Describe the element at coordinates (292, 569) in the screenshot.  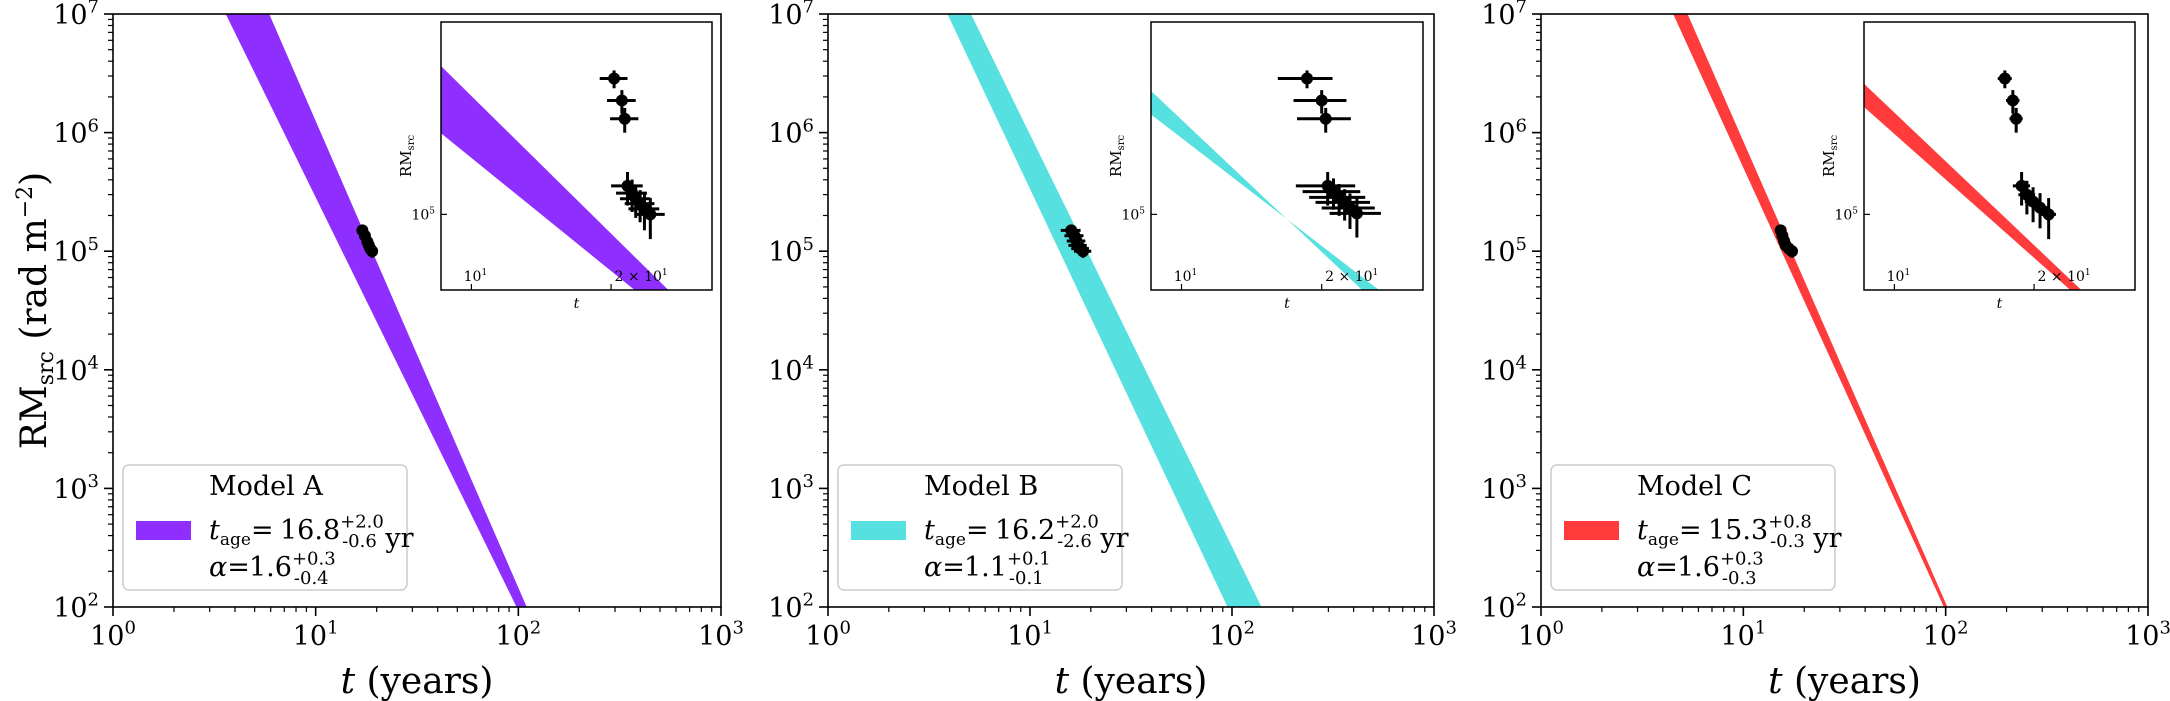
I see `legend-alpha-value: 1.6+0.3 -0.4` at that location.